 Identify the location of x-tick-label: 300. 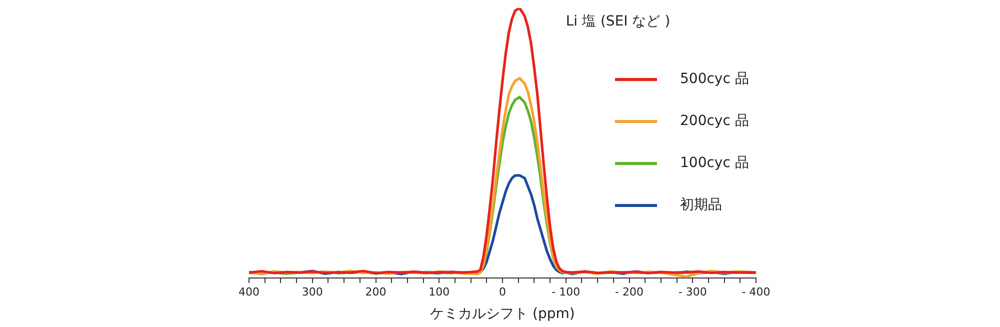
(312, 291).